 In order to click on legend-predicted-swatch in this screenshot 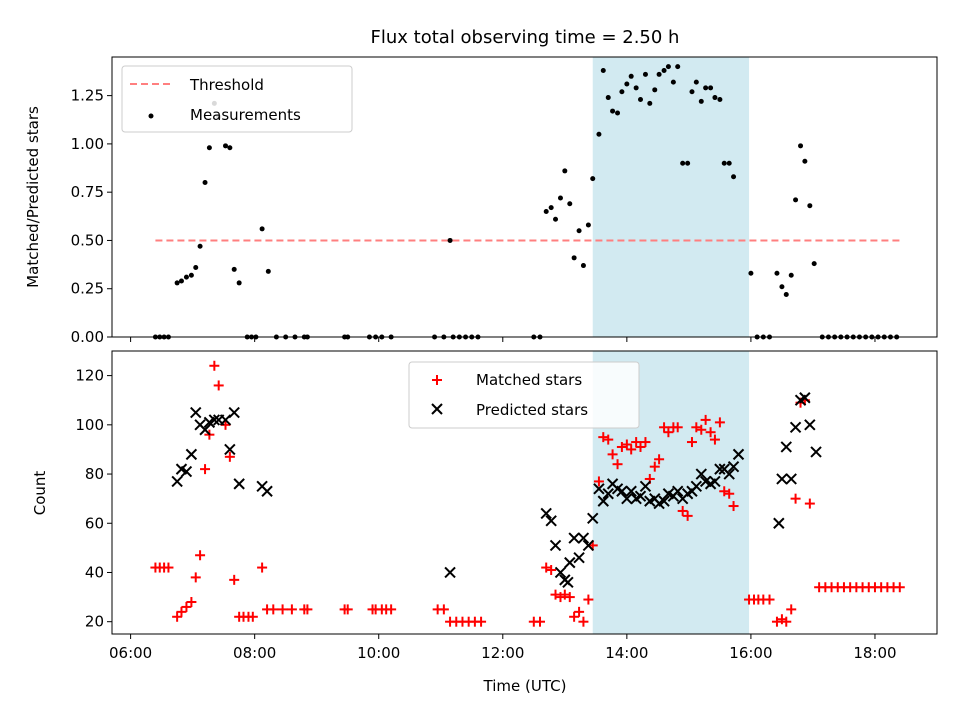, I will do `click(437, 409)`.